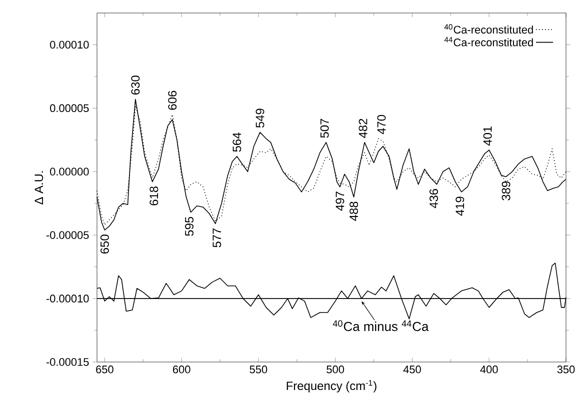 Image resolution: width=579 pixels, height=416 pixels. What do you see at coordinates (69, 108) in the screenshot?
I see `y-tick-label: 0.00005` at bounding box center [69, 108].